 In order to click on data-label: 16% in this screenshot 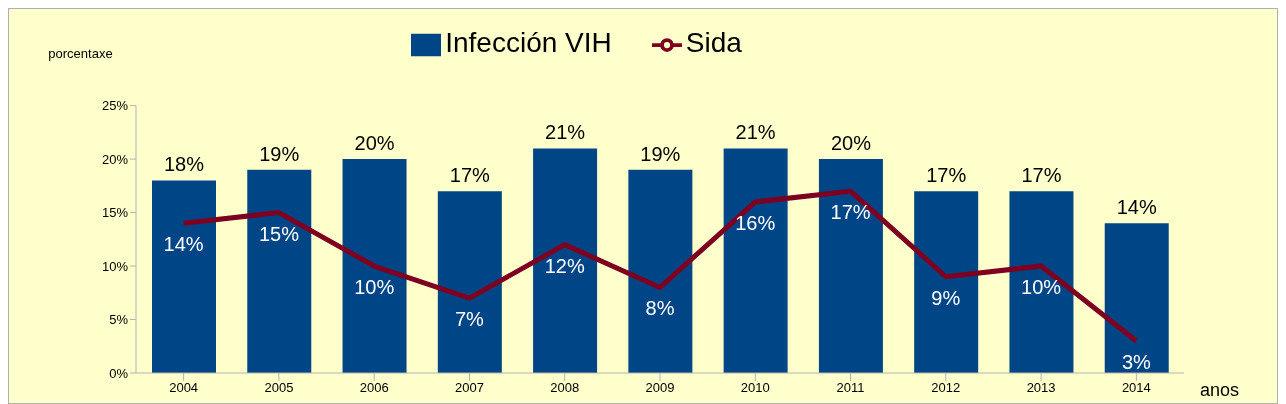, I will do `click(755, 222)`.